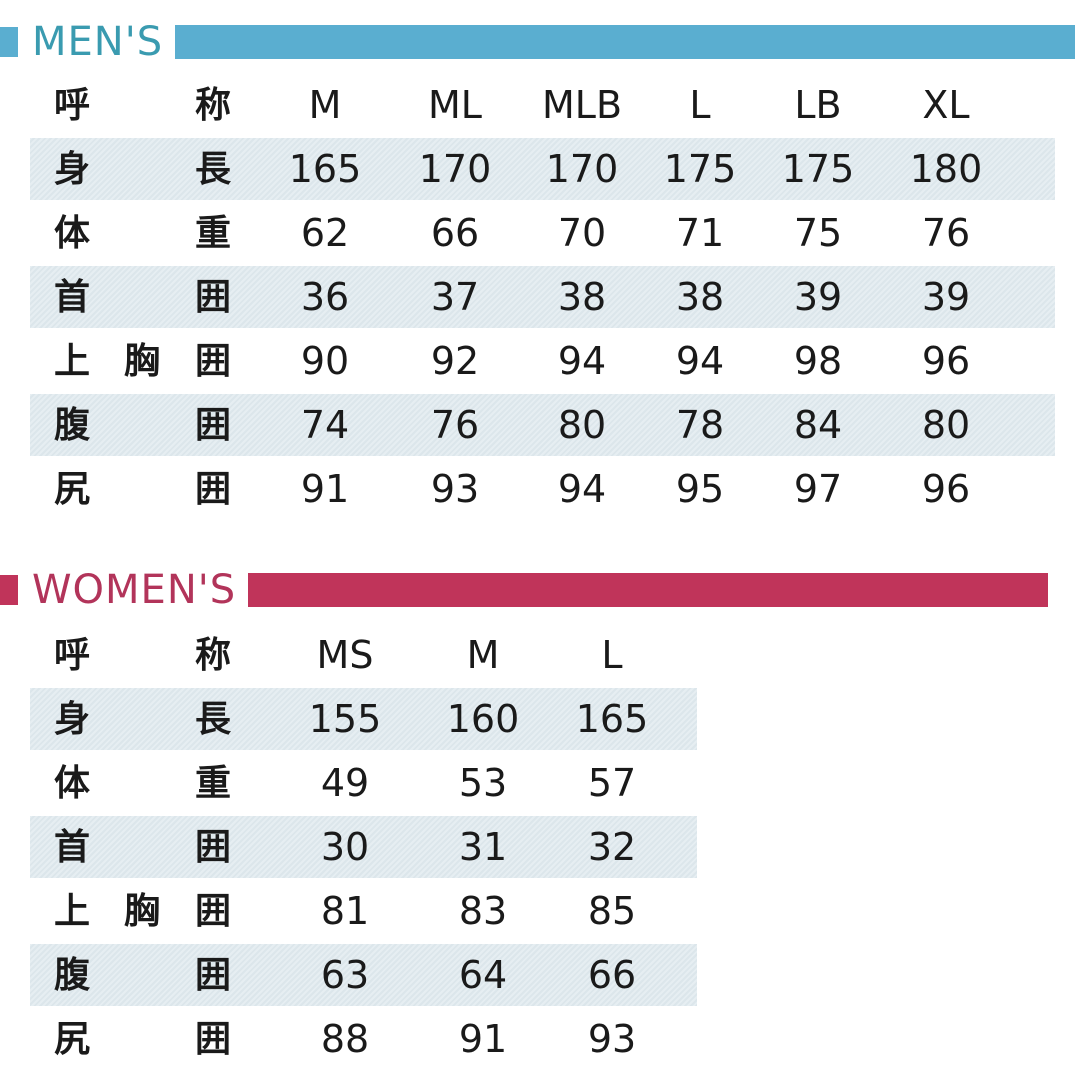  I want to click on header-row: 呼 称 MS M L, so click(363, 655).